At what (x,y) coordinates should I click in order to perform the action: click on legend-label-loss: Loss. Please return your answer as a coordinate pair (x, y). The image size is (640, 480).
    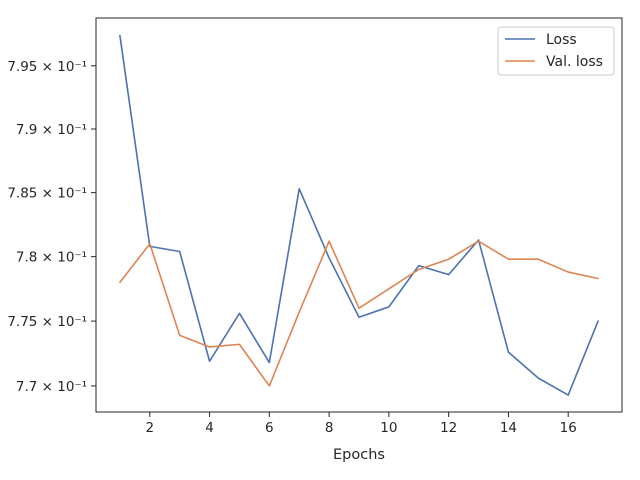
    Looking at the image, I should click on (561, 40).